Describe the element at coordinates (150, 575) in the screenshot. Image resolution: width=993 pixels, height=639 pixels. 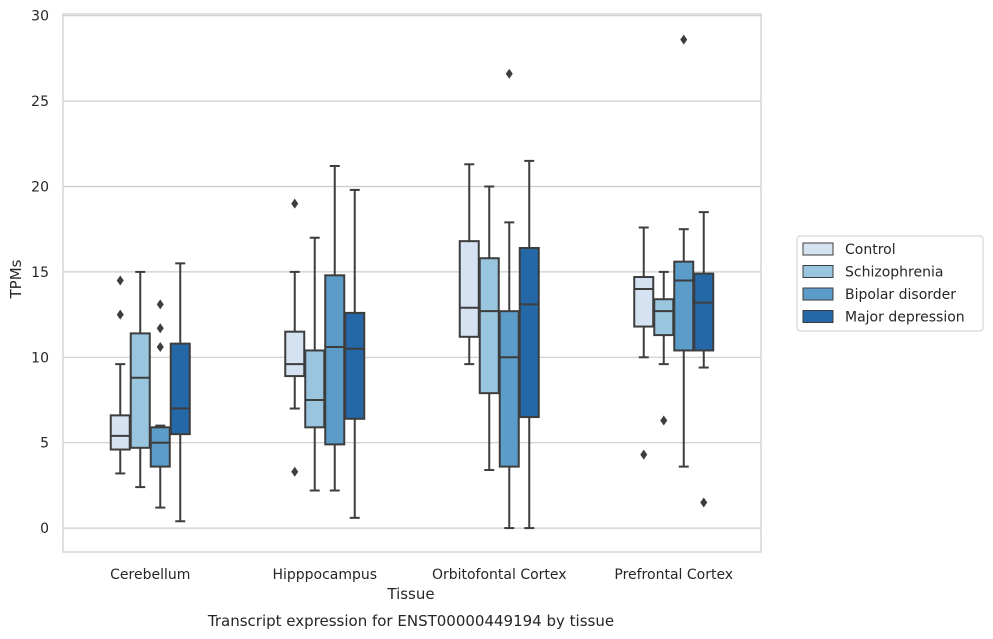
I see `x-tick-label: Cerebellum` at that location.